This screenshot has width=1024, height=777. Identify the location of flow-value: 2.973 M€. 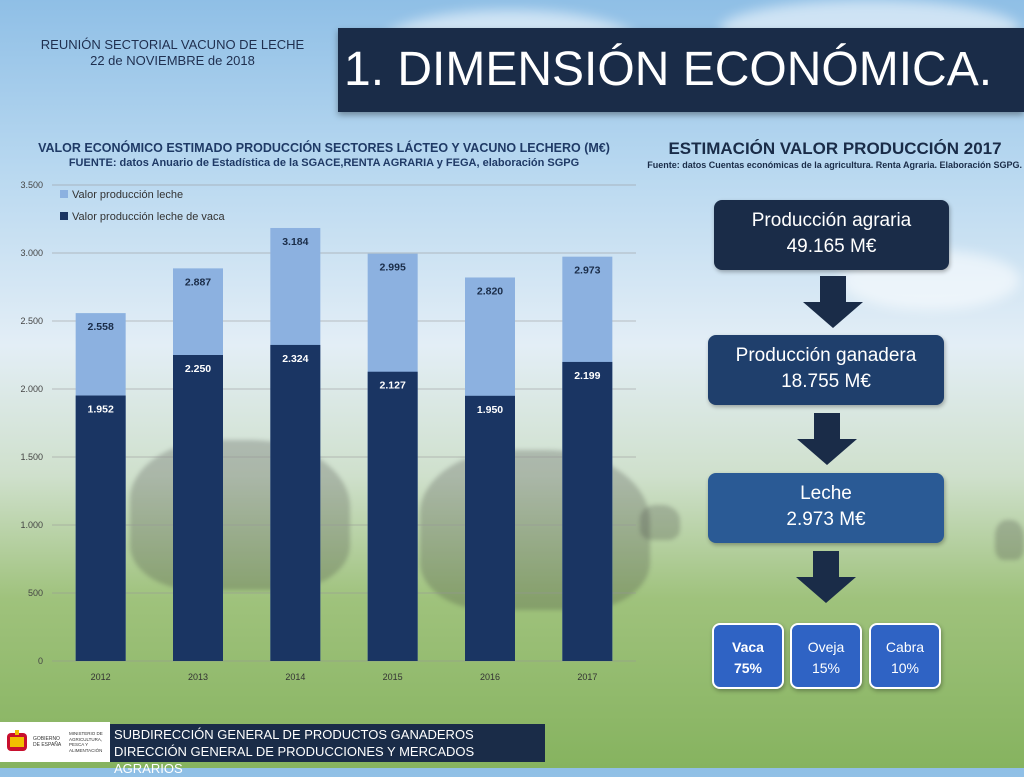
(826, 519).